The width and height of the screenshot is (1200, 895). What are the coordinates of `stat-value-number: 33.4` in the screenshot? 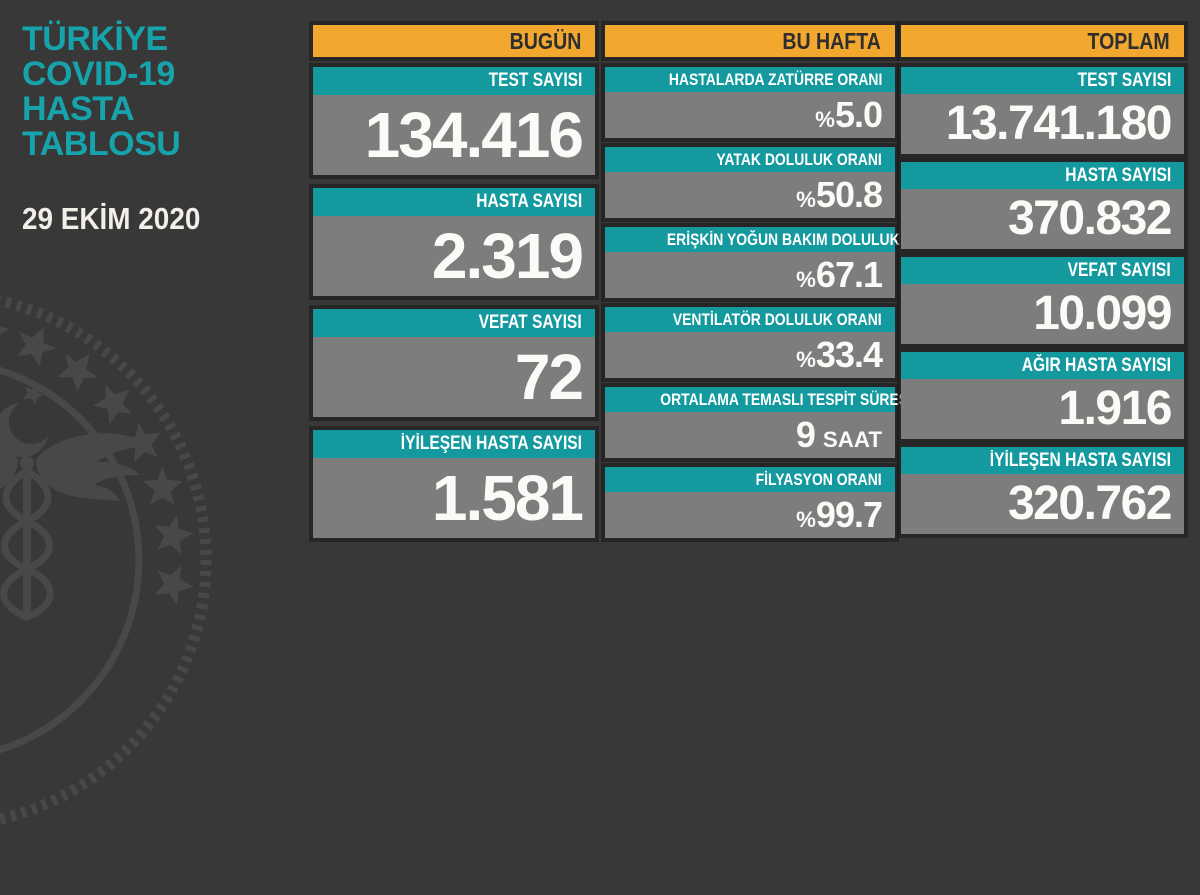 It's located at (849, 354).